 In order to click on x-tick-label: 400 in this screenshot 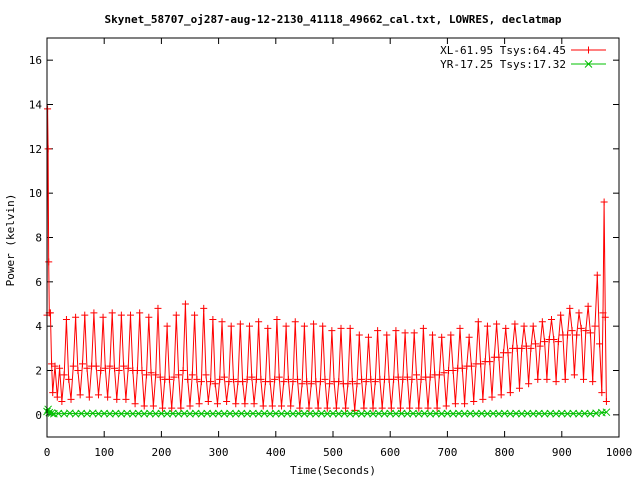, I will do `click(276, 452)`.